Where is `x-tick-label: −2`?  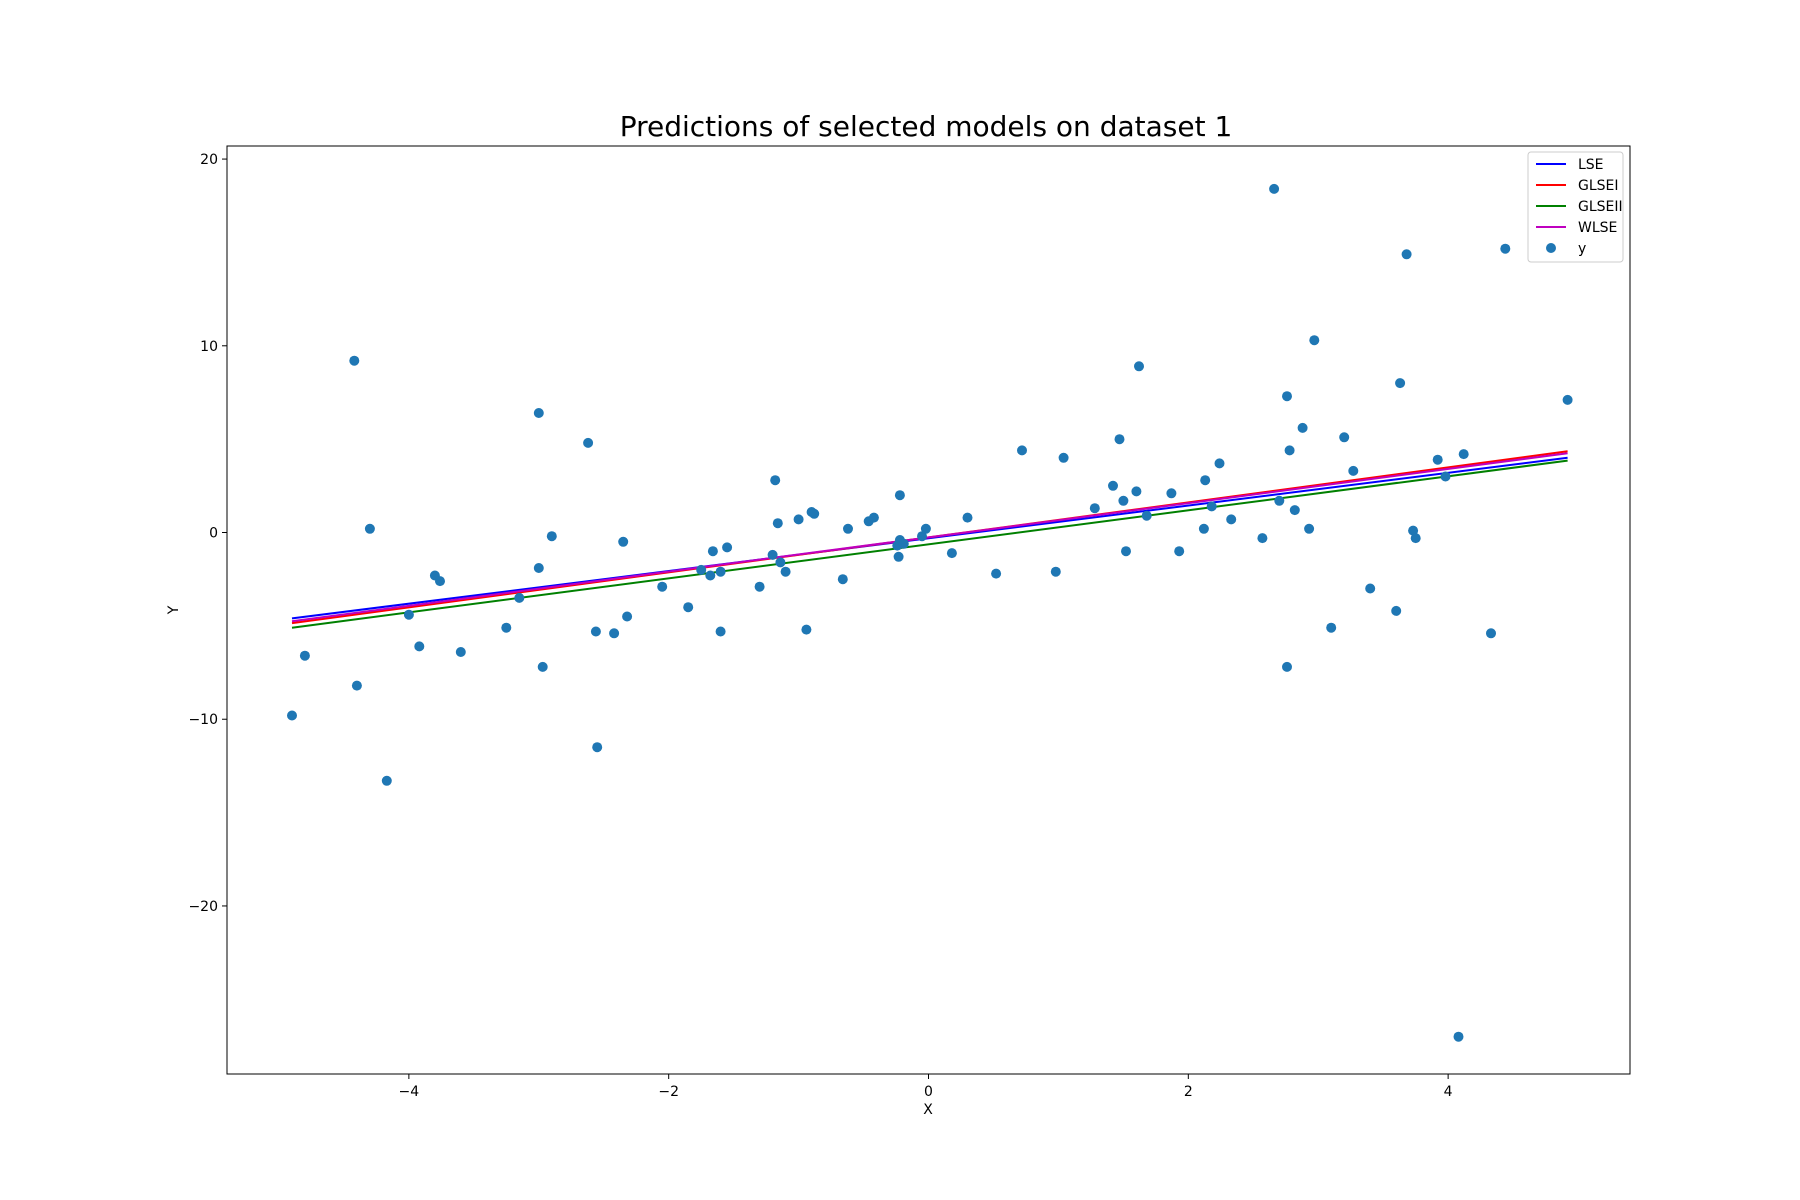 x-tick-label: −2 is located at coordinates (668, 1092).